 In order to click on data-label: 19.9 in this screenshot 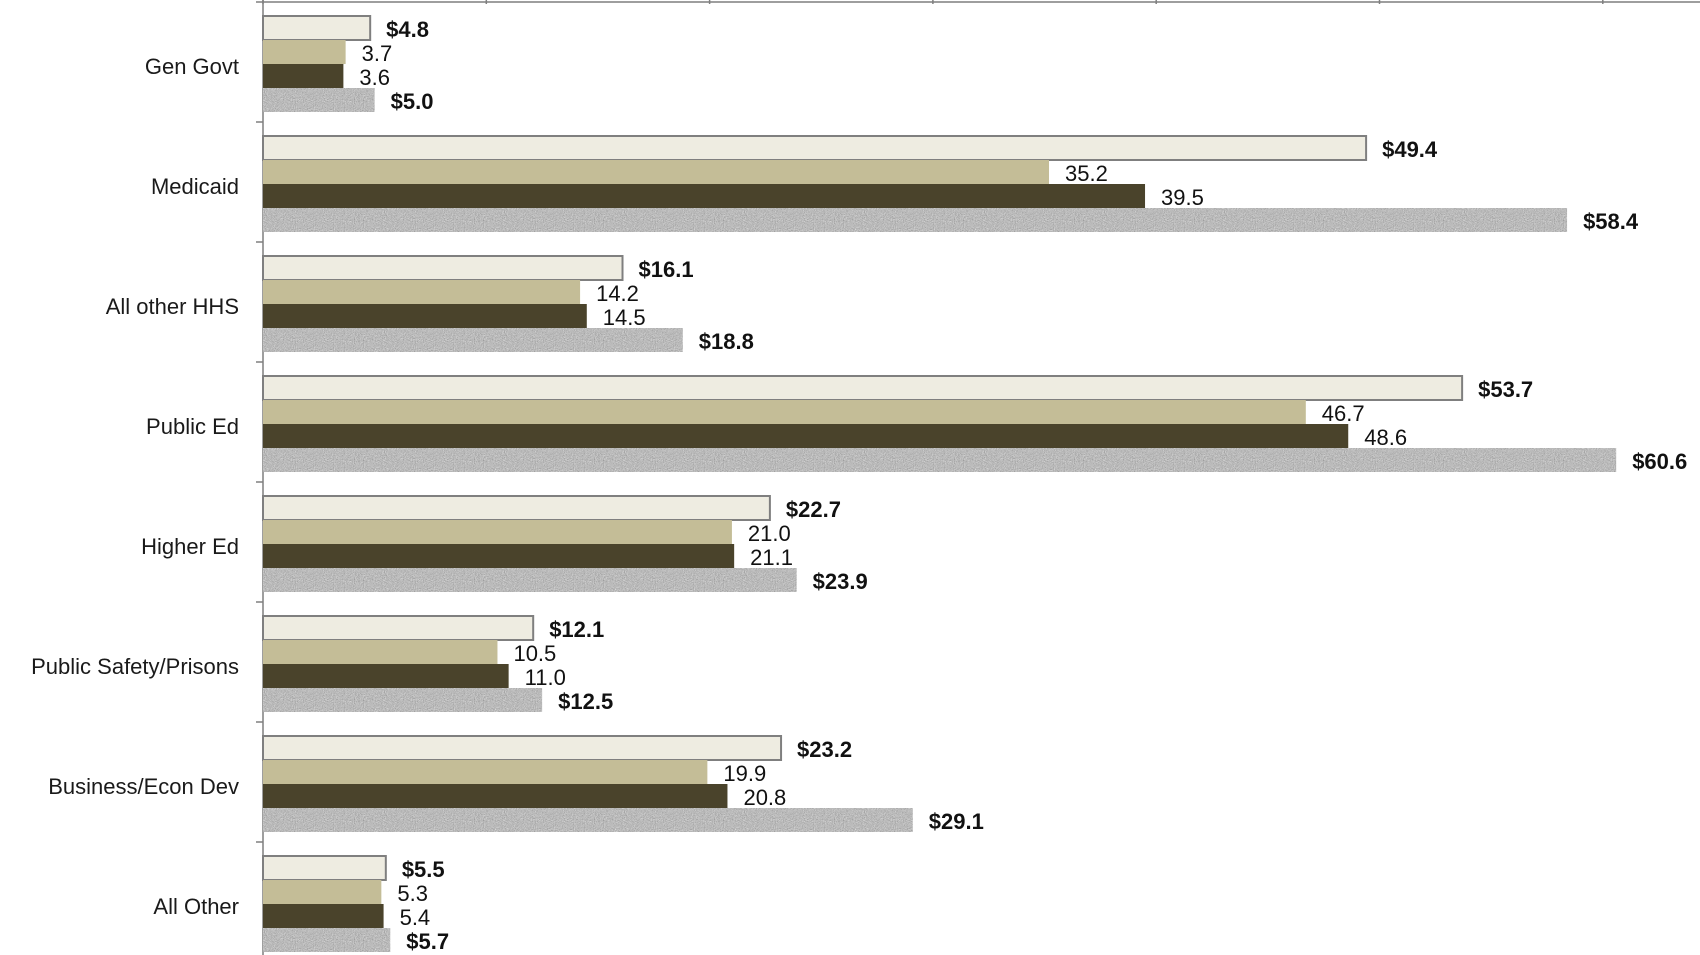, I will do `click(744, 773)`.